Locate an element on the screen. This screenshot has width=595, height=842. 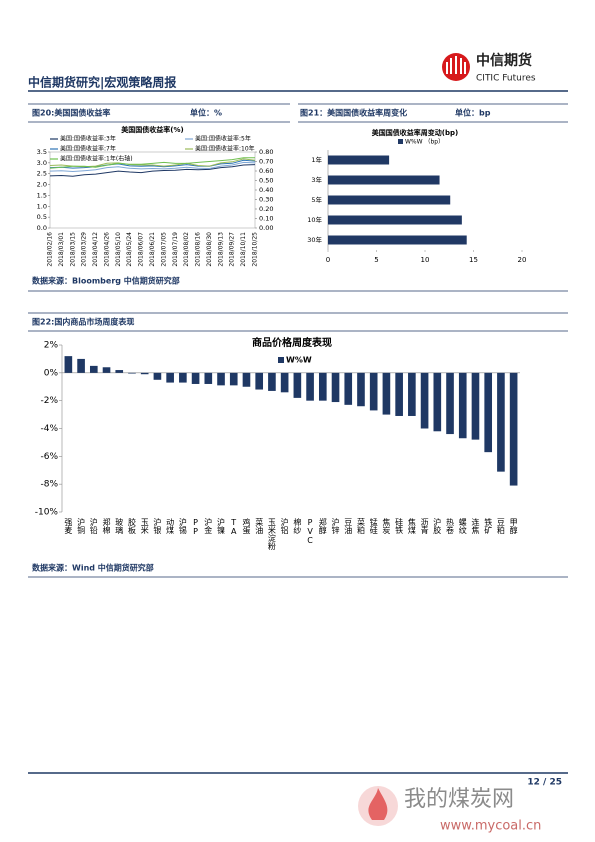
y-tick-label: 5年 is located at coordinates (316, 199).